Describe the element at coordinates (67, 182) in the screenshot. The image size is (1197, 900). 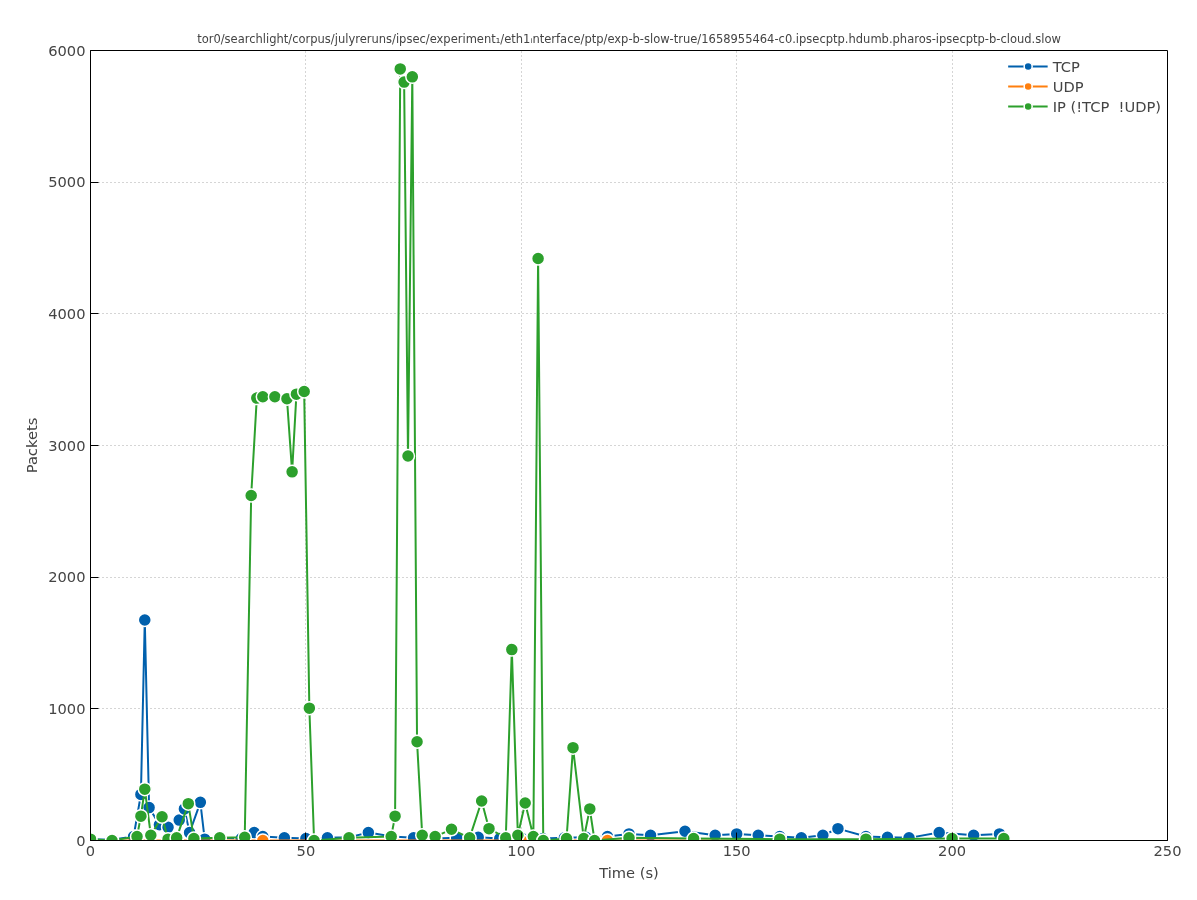
I see `y-tick-label: 5000` at that location.